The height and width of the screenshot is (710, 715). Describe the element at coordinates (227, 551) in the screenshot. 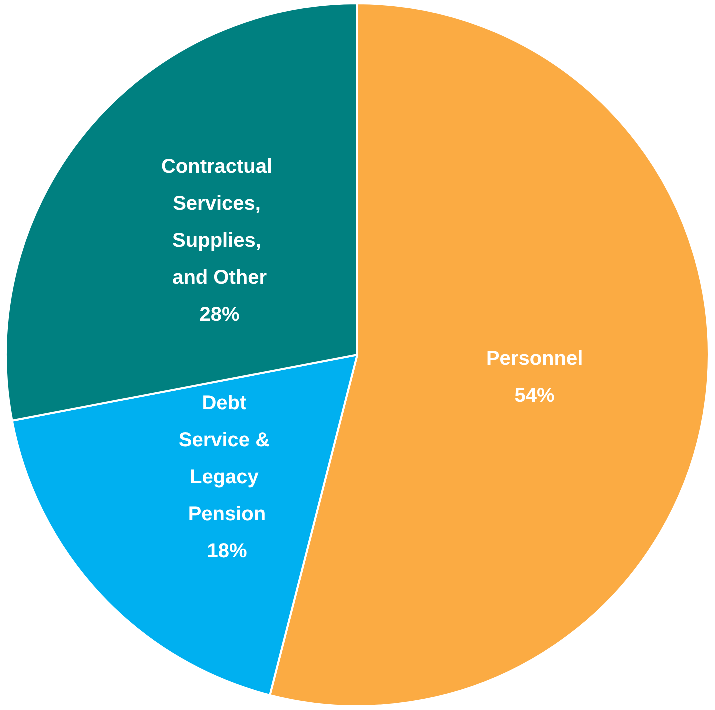

I see `data-label: 18%` at that location.